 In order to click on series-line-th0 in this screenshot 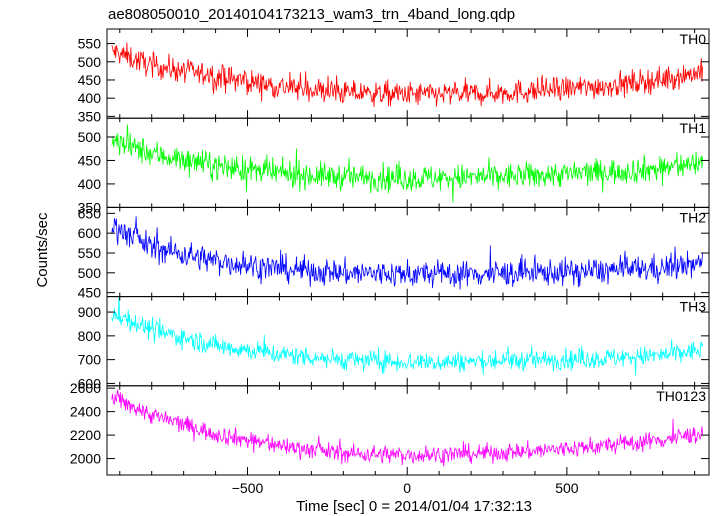, I will do `click(407, 74)`.